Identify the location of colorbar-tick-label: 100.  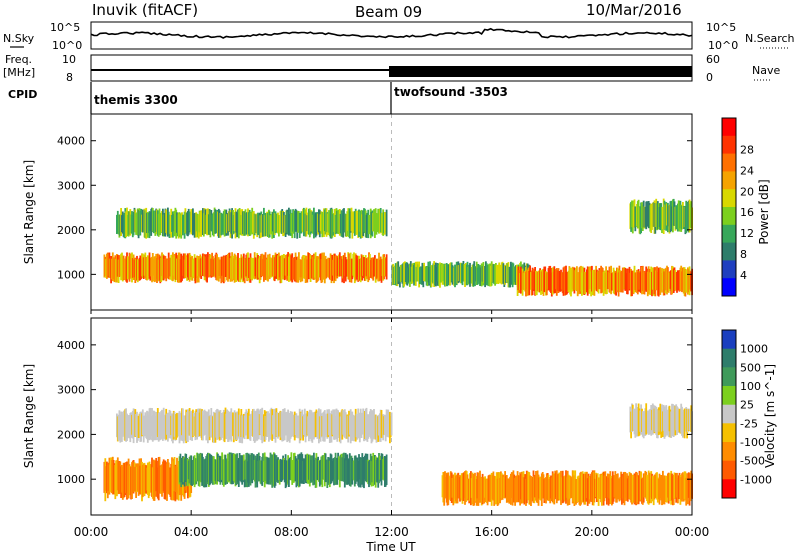
(750, 386).